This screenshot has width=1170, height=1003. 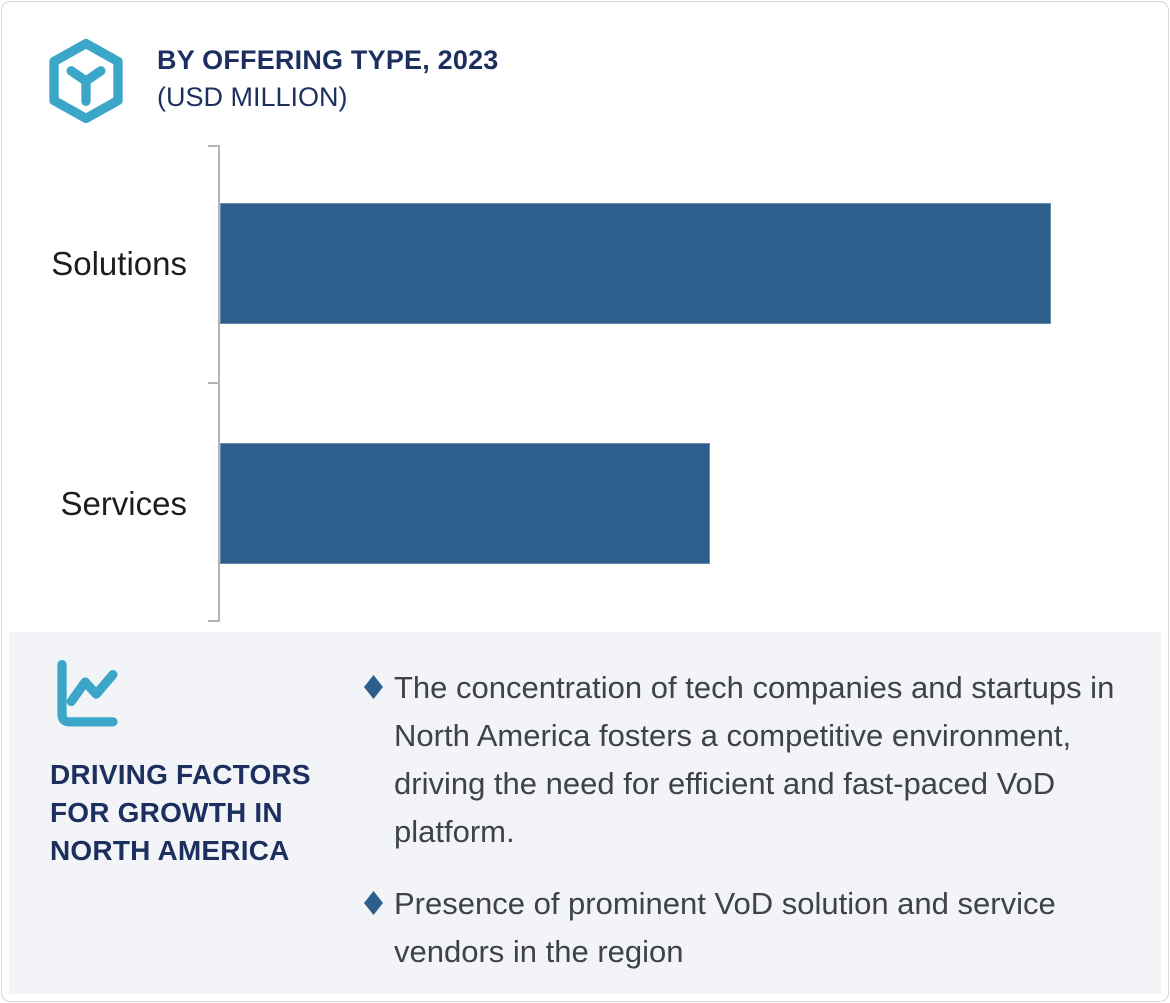 I want to click on hexagon-box-icon, so click(x=86, y=81).